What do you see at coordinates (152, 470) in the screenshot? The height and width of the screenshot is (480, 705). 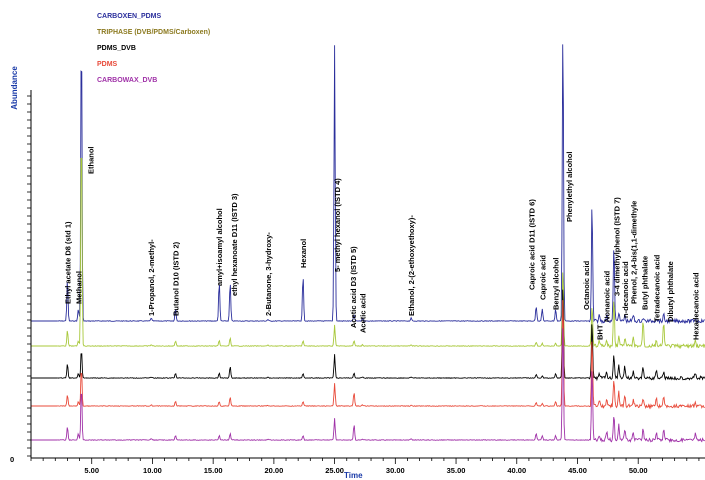 I see `x-tick-label: 10.00` at bounding box center [152, 470].